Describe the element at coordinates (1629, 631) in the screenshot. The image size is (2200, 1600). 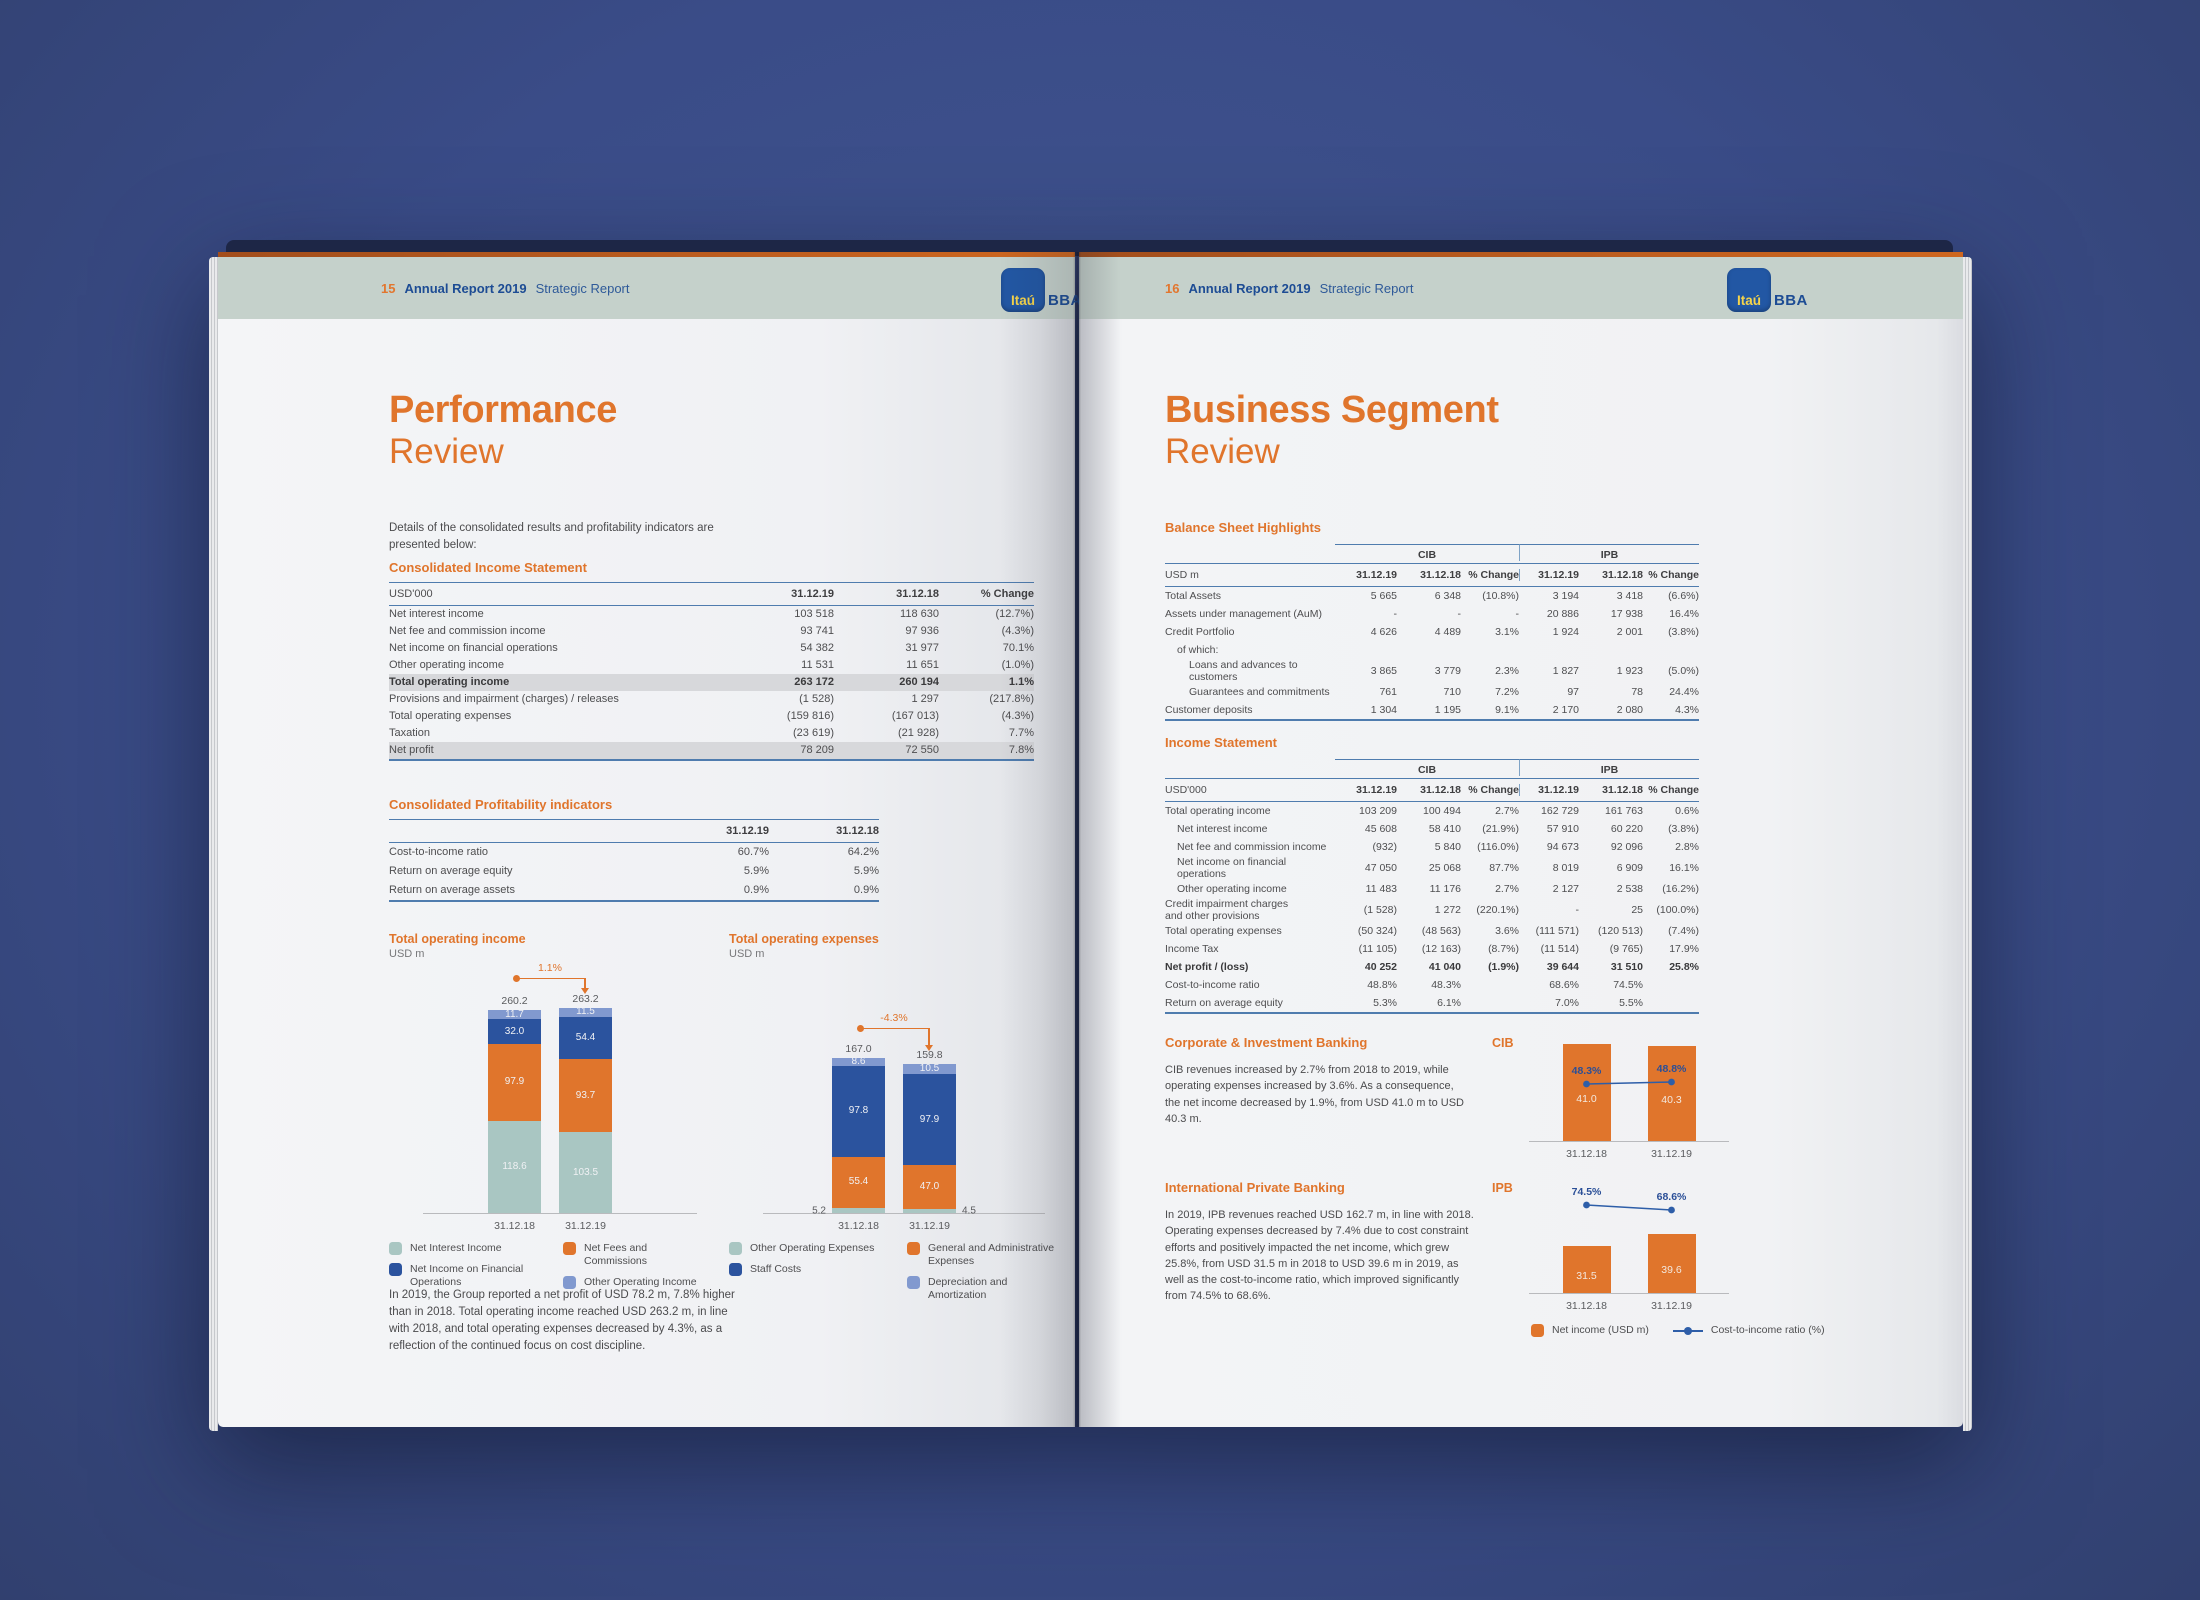
I see `cell-value: 2 001` at that location.